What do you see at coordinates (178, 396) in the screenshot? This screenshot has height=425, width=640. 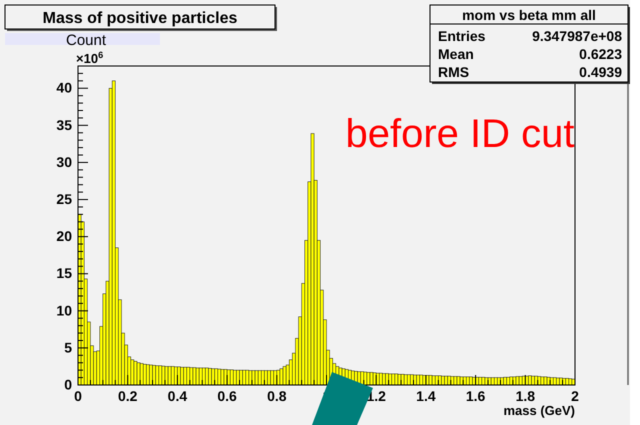 I see `x-tick-label: 0.4` at bounding box center [178, 396].